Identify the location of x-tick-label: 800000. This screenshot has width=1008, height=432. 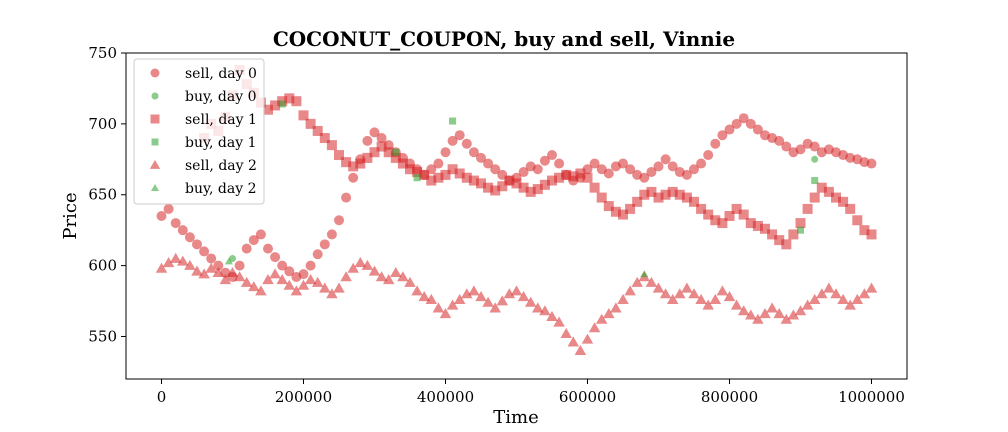
(729, 397).